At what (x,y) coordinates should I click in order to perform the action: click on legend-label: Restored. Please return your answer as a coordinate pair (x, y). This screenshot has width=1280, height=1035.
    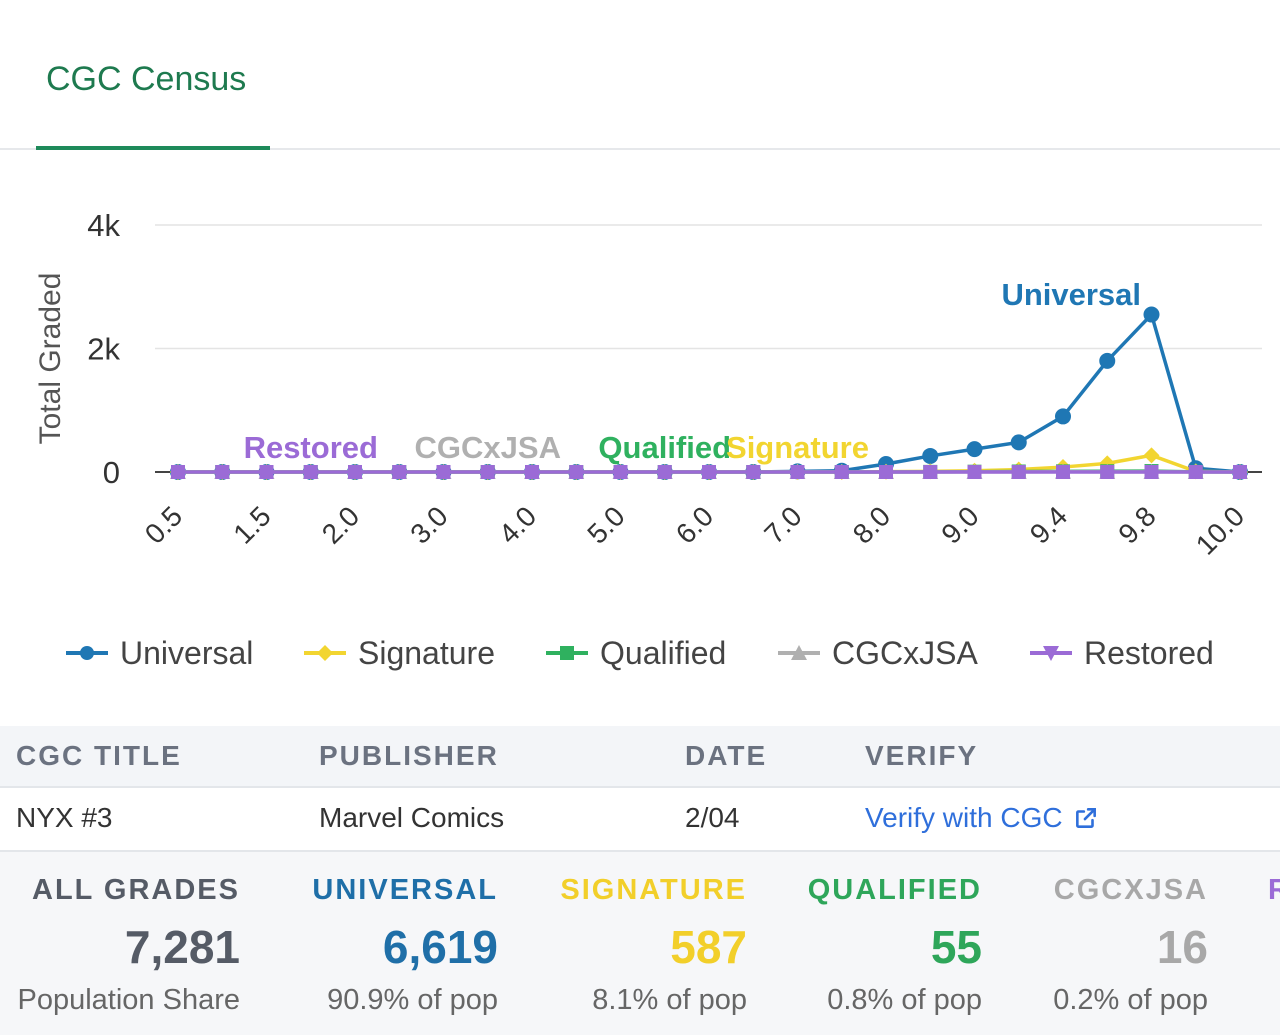
    Looking at the image, I should click on (1149, 652).